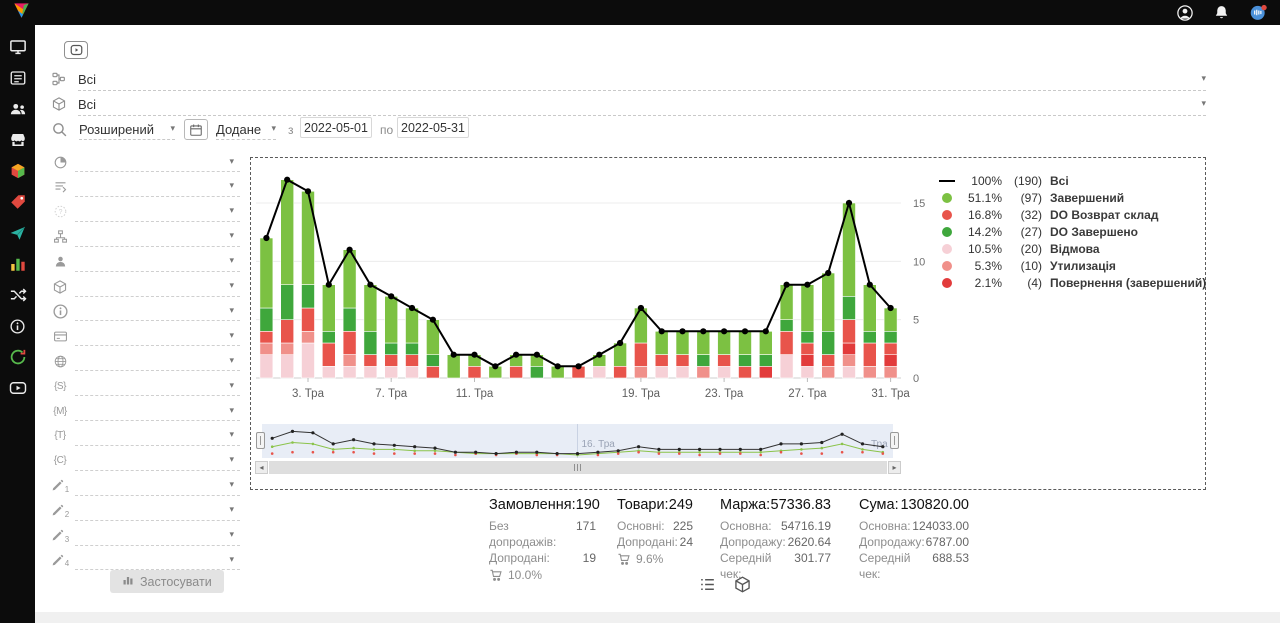 The image size is (1280, 623). Describe the element at coordinates (157, 436) in the screenshot. I see `filter-utm-term: ▾` at that location.